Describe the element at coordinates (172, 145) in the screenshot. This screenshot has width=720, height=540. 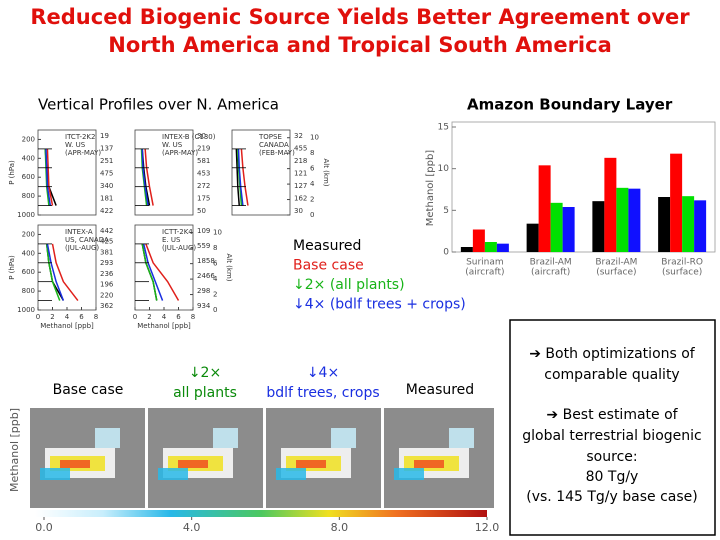
I see `profile-label: W. US` at that location.